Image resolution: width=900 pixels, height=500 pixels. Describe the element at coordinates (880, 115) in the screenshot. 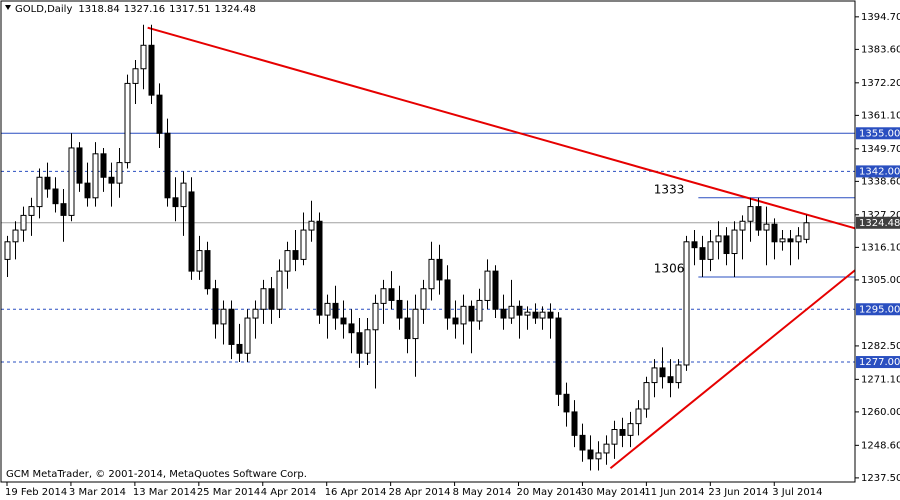

I see `y-tick-label: 1361.10` at that location.